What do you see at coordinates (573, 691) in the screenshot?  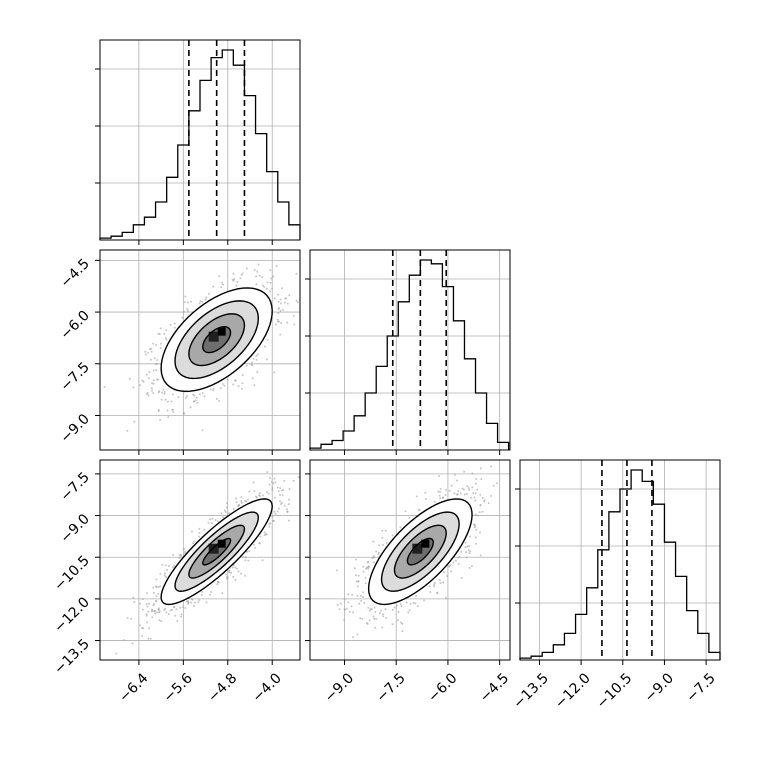 I see `x-tick-label: −12.0` at bounding box center [573, 691].